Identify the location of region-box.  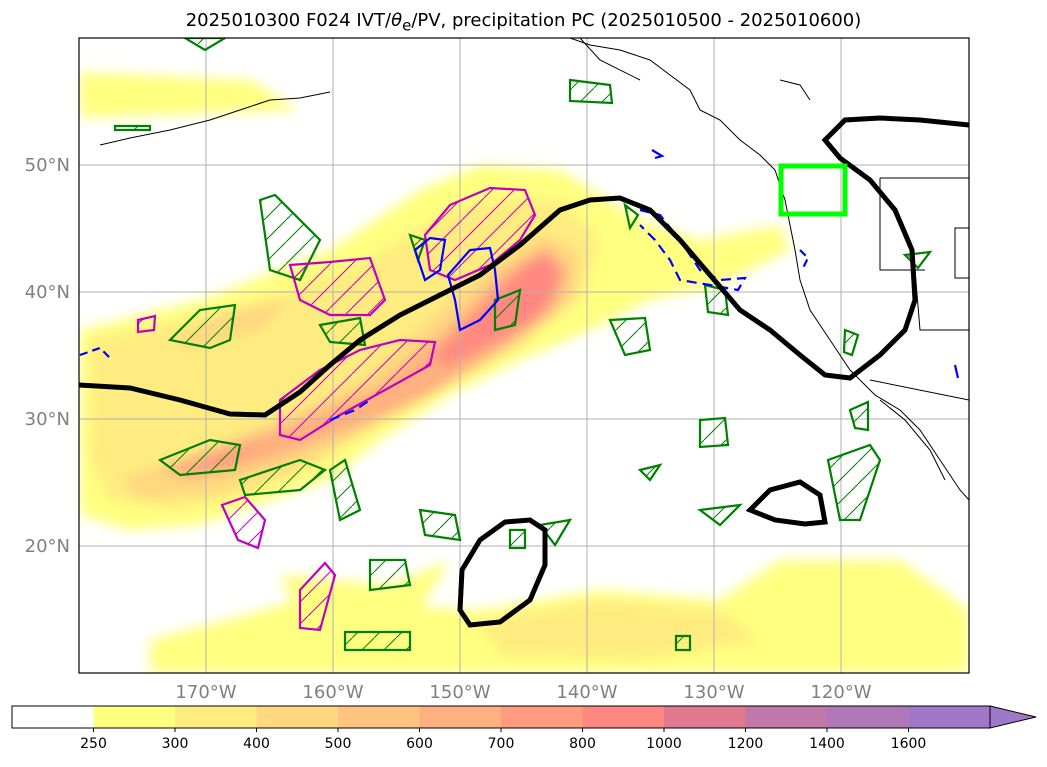
(813, 190).